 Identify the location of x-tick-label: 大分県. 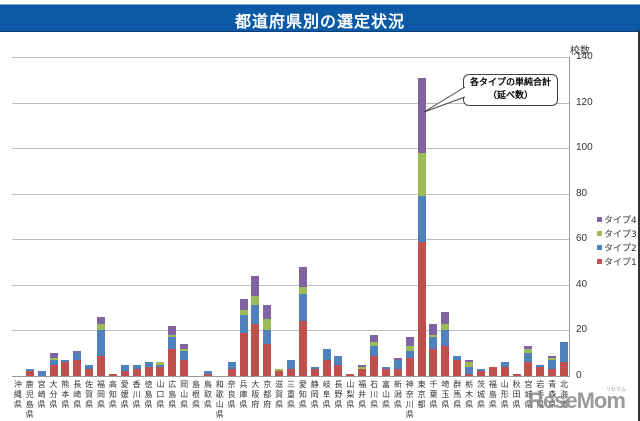
(53, 394).